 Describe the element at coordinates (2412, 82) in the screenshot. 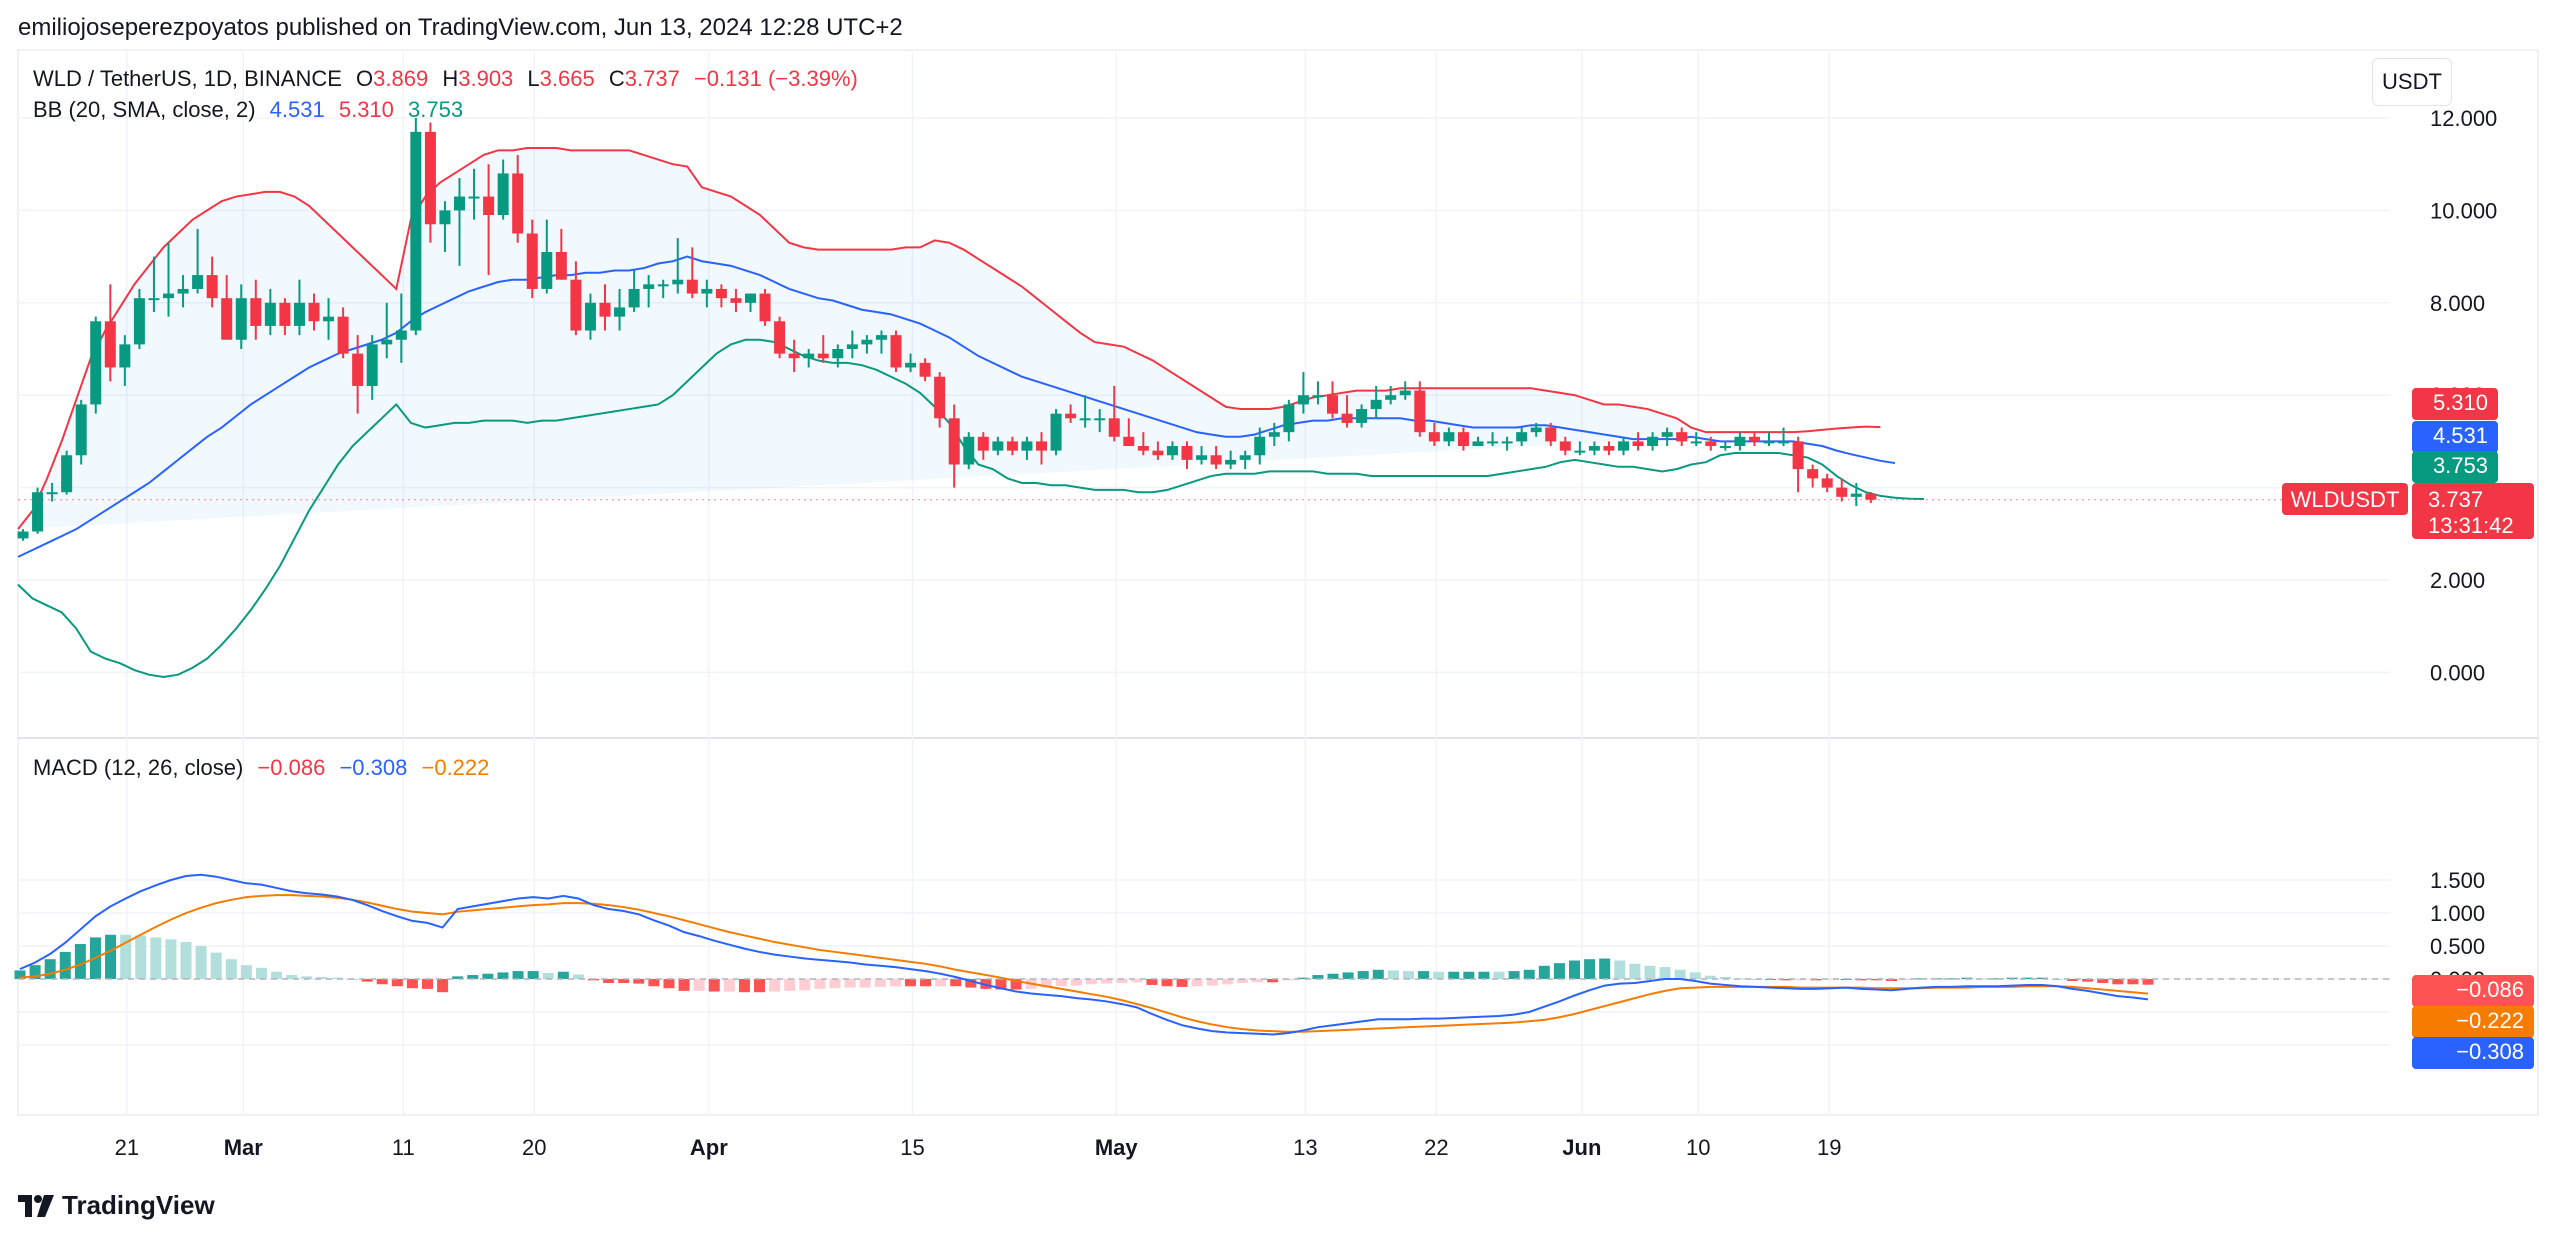

I see `currency-button: USDT` at that location.